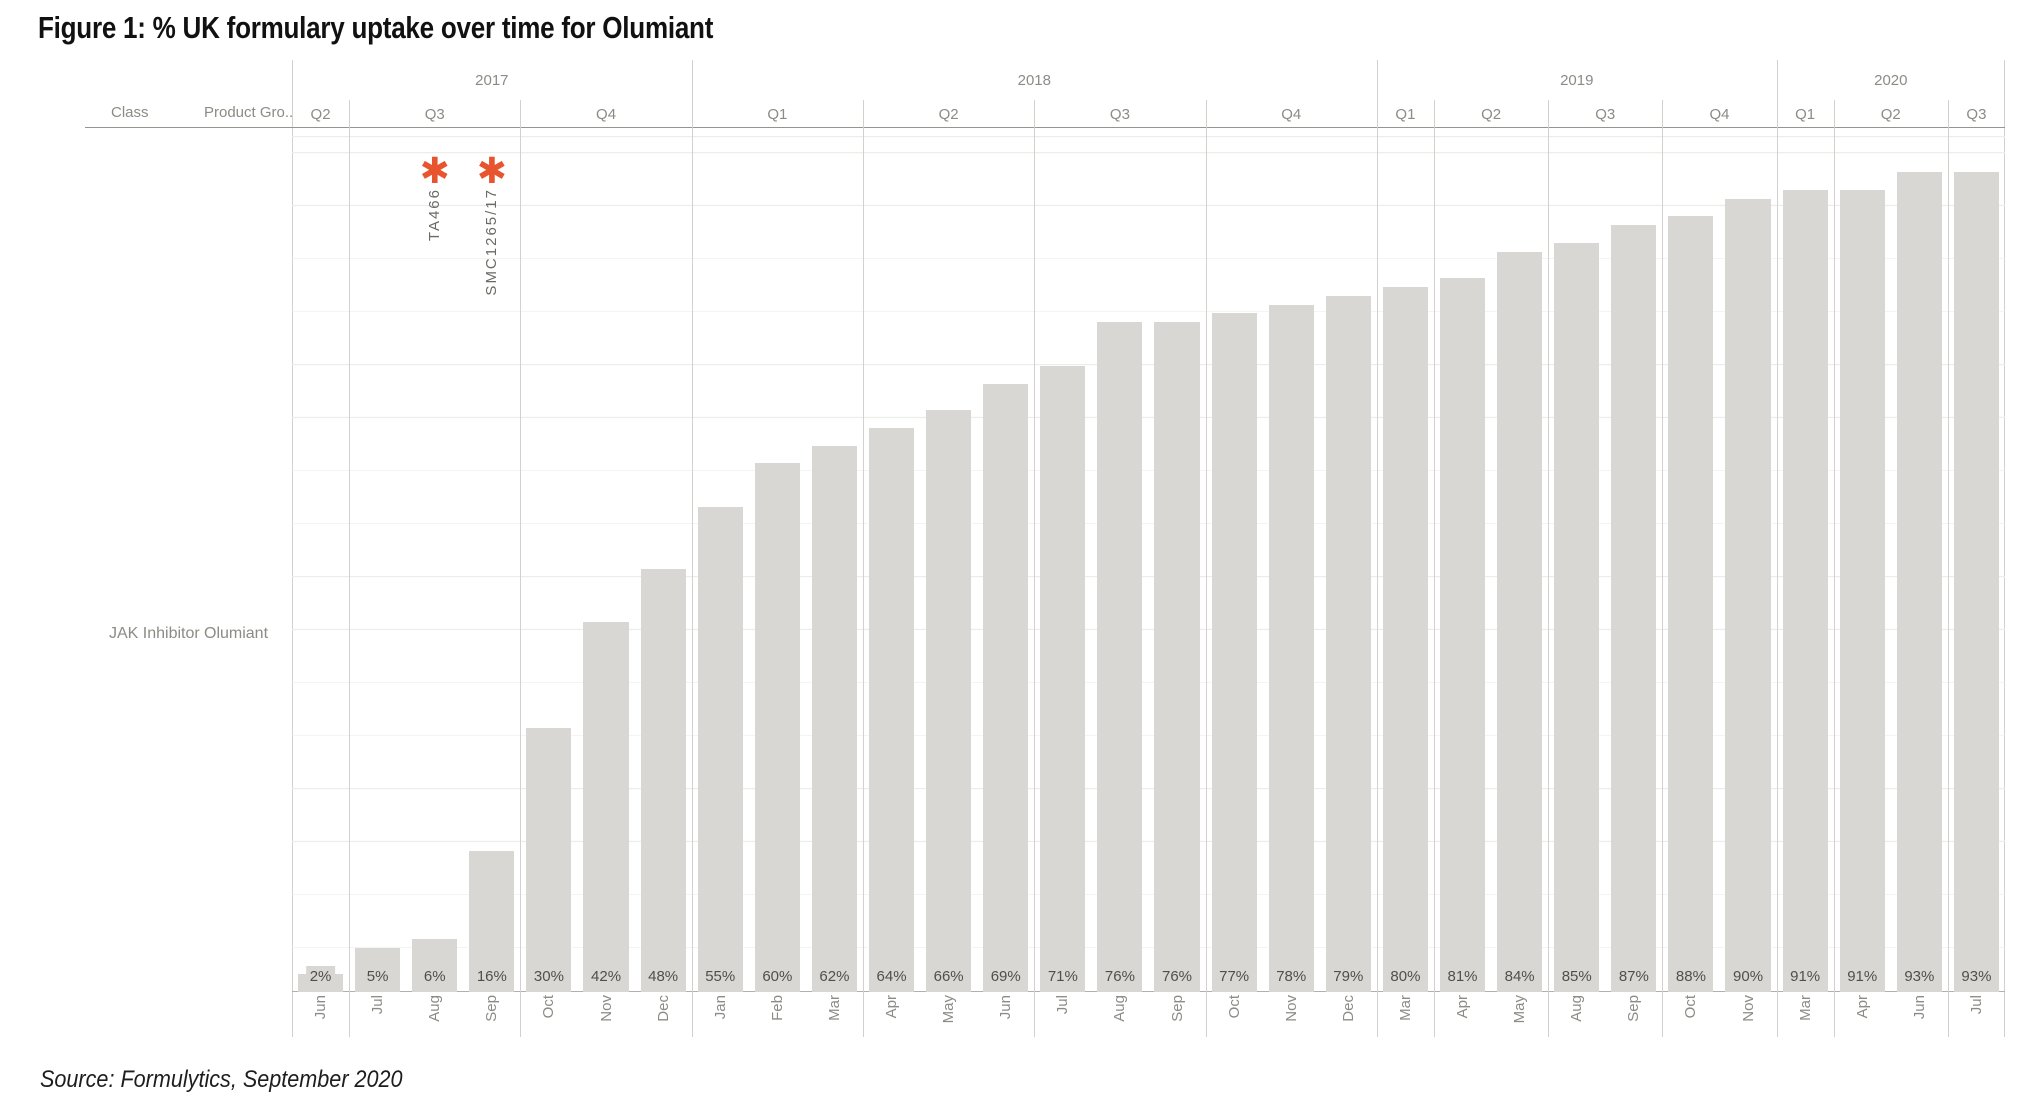  I want to click on bar-column: 55%, so click(720, 560).